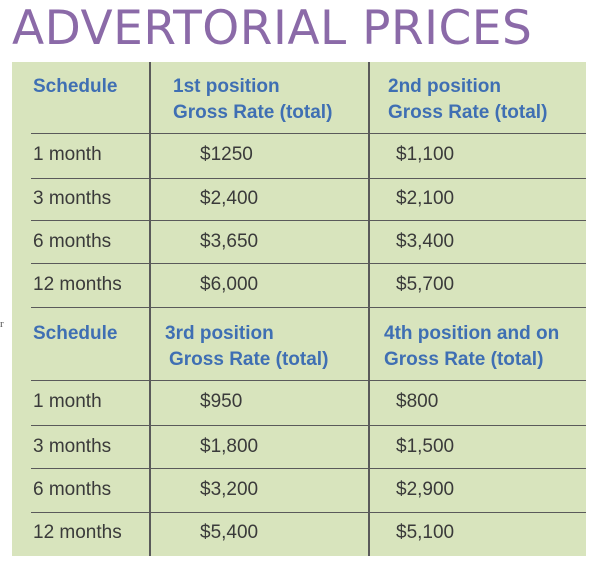  Describe the element at coordinates (425, 532) in the screenshot. I see `table-cell-price: $5,100` at that location.